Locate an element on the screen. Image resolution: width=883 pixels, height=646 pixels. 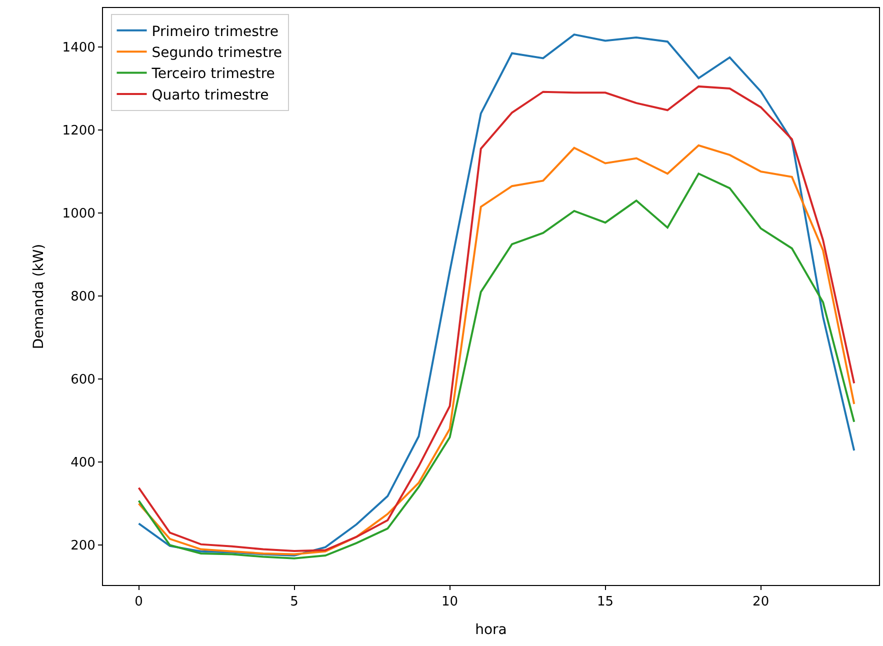
y-tick-label: 1000 is located at coordinates (79, 214).